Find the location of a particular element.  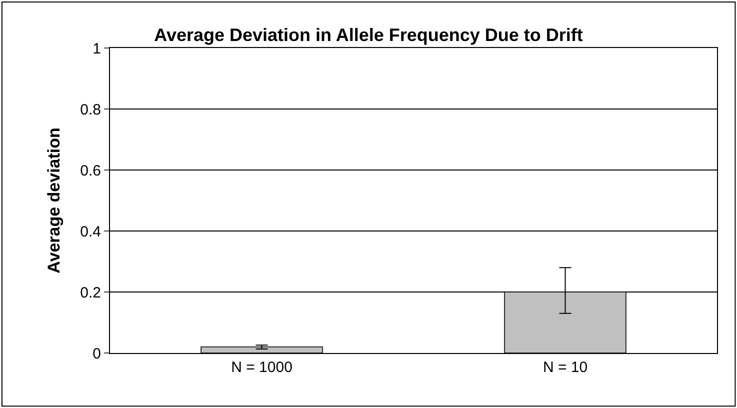

y-tick-label: 1 is located at coordinates (96, 49).